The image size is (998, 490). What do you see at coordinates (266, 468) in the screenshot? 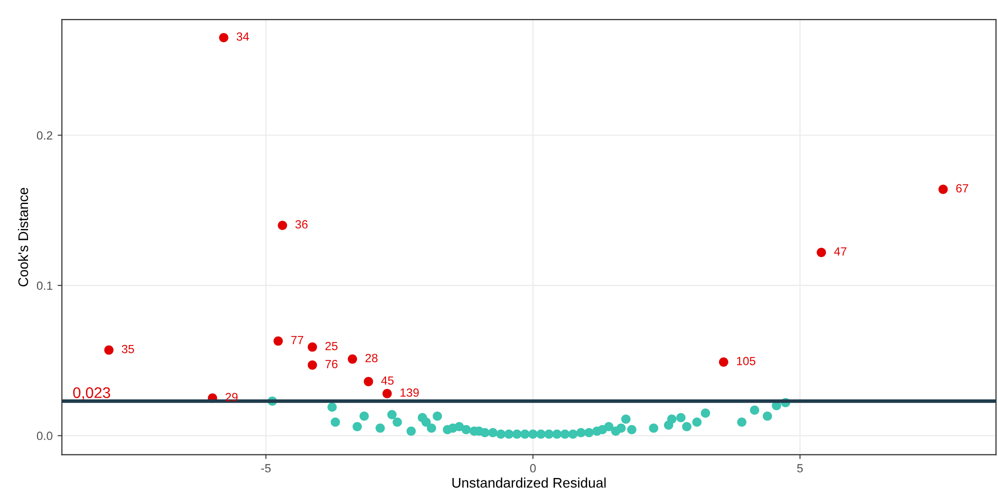
I see `x-tick-label: -5` at bounding box center [266, 468].